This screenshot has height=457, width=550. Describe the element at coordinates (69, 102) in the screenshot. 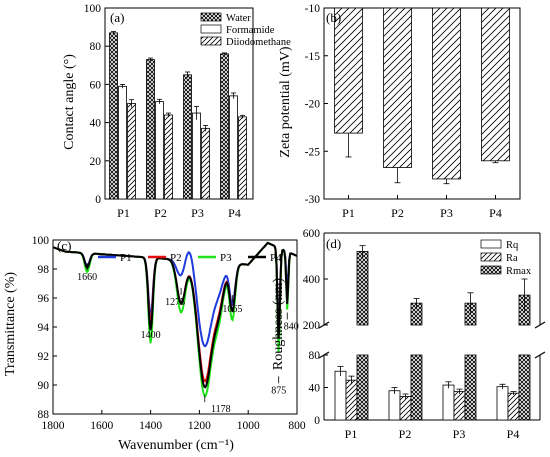

I see `panel-a-ylabel: Contact angle (°)` at that location.